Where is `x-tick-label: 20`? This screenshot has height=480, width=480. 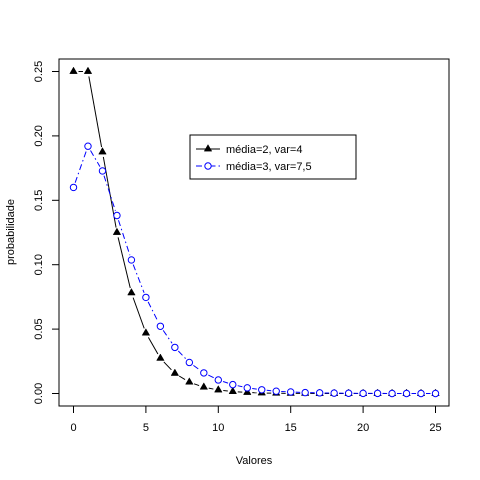 x-tick-label: 20 is located at coordinates (363, 428).